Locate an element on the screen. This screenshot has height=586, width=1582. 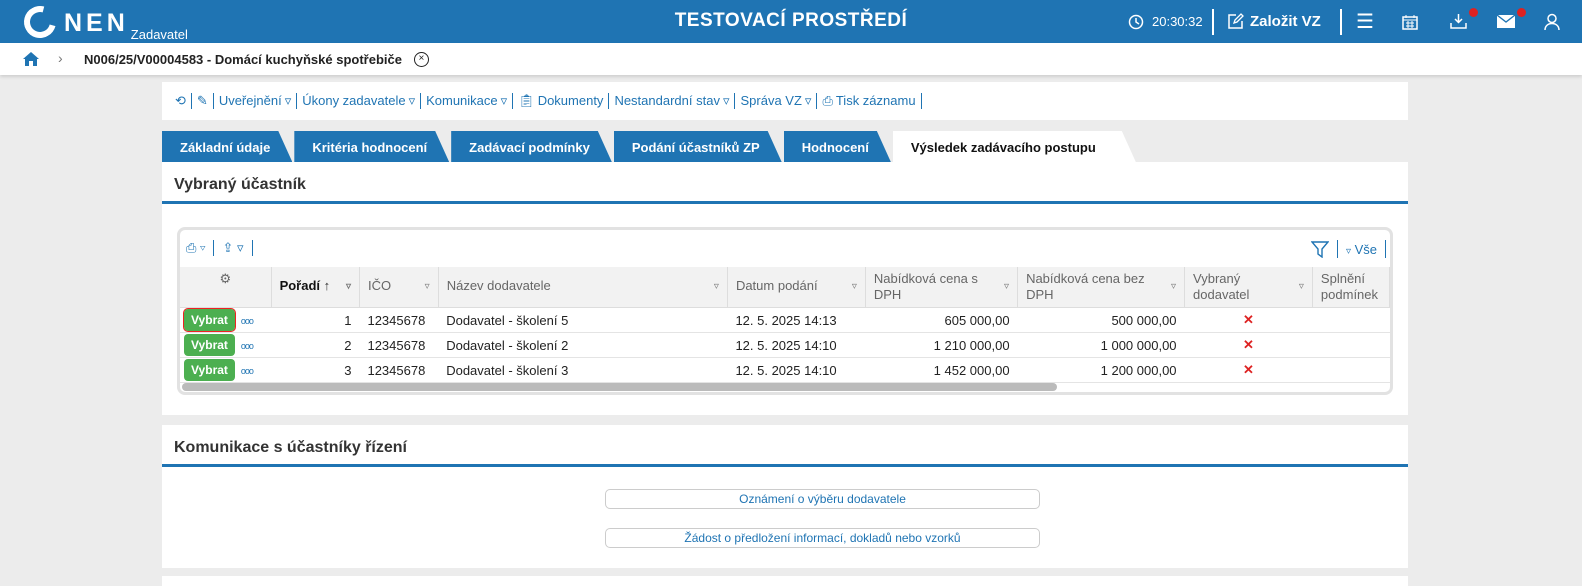
environment-title: TESTOVACÍ PROSTŘEDÍ is located at coordinates (791, 20).